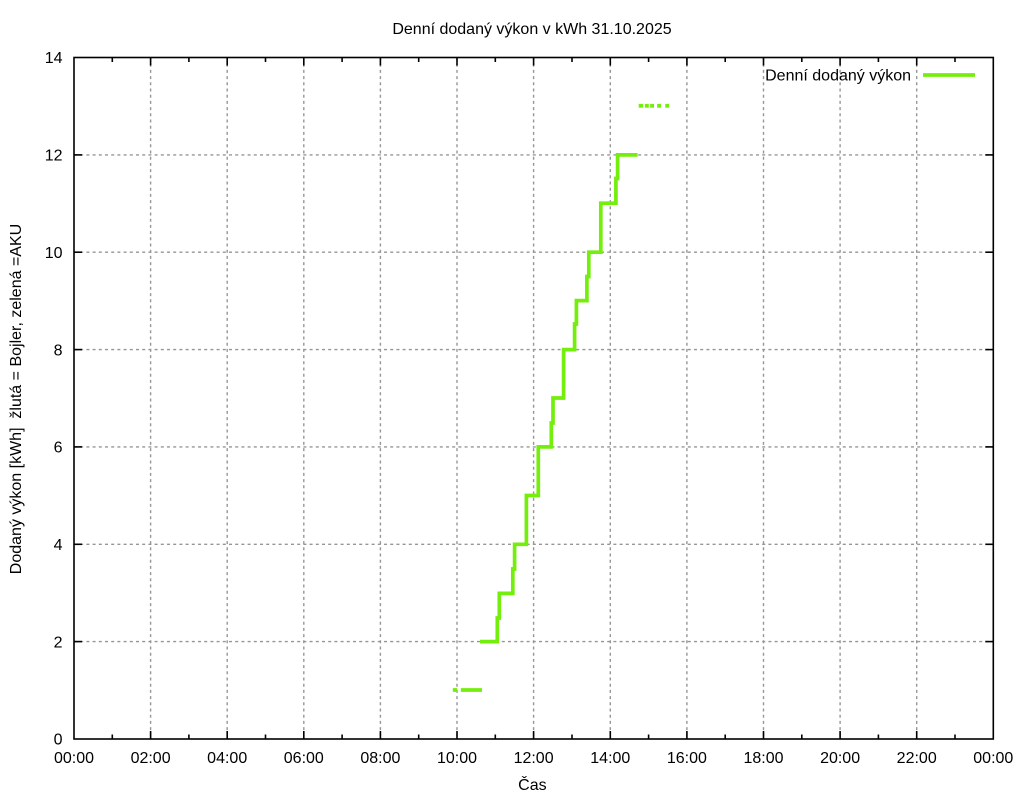  What do you see at coordinates (54, 58) in the screenshot?
I see `svg-text: 14` at bounding box center [54, 58].